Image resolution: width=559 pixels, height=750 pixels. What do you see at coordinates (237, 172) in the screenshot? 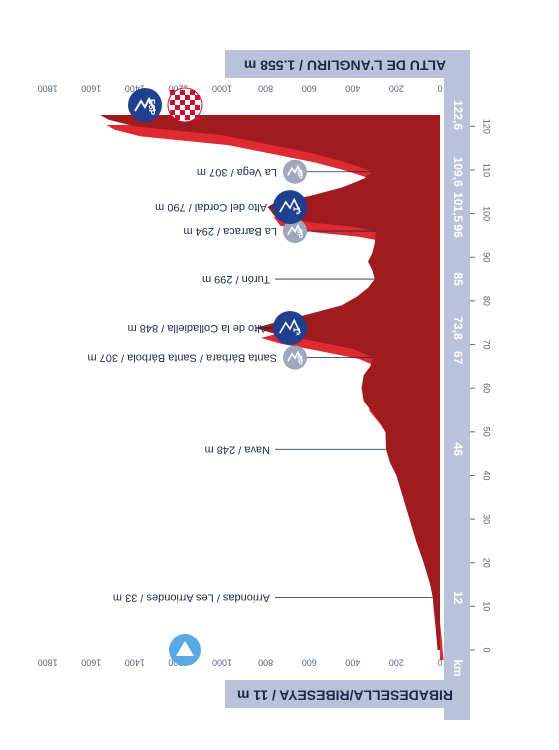
I see `annotation-label: La Vega / 307 m` at bounding box center [237, 172].